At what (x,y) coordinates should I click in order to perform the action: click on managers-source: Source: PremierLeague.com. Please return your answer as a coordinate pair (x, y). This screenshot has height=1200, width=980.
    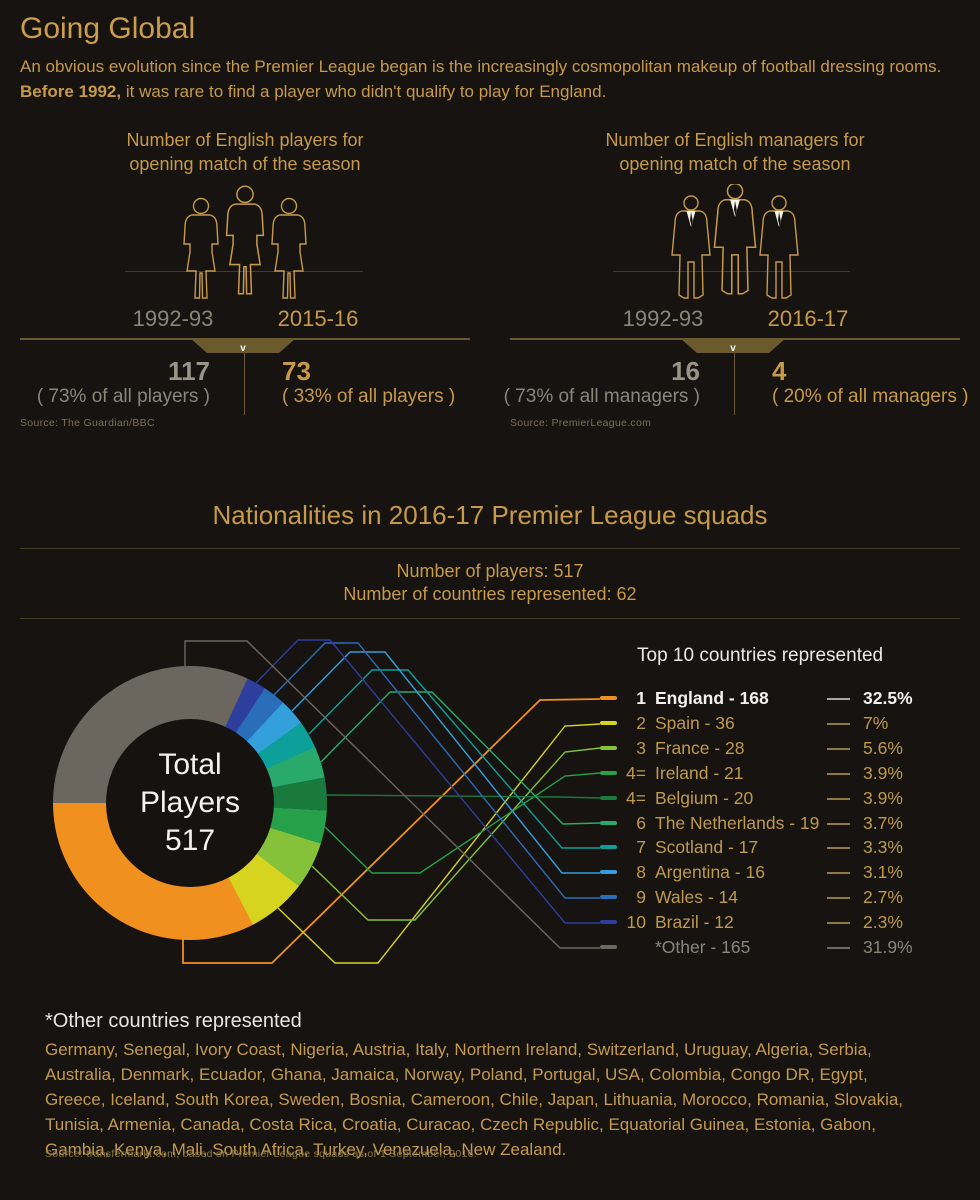
    Looking at the image, I should click on (581, 423).